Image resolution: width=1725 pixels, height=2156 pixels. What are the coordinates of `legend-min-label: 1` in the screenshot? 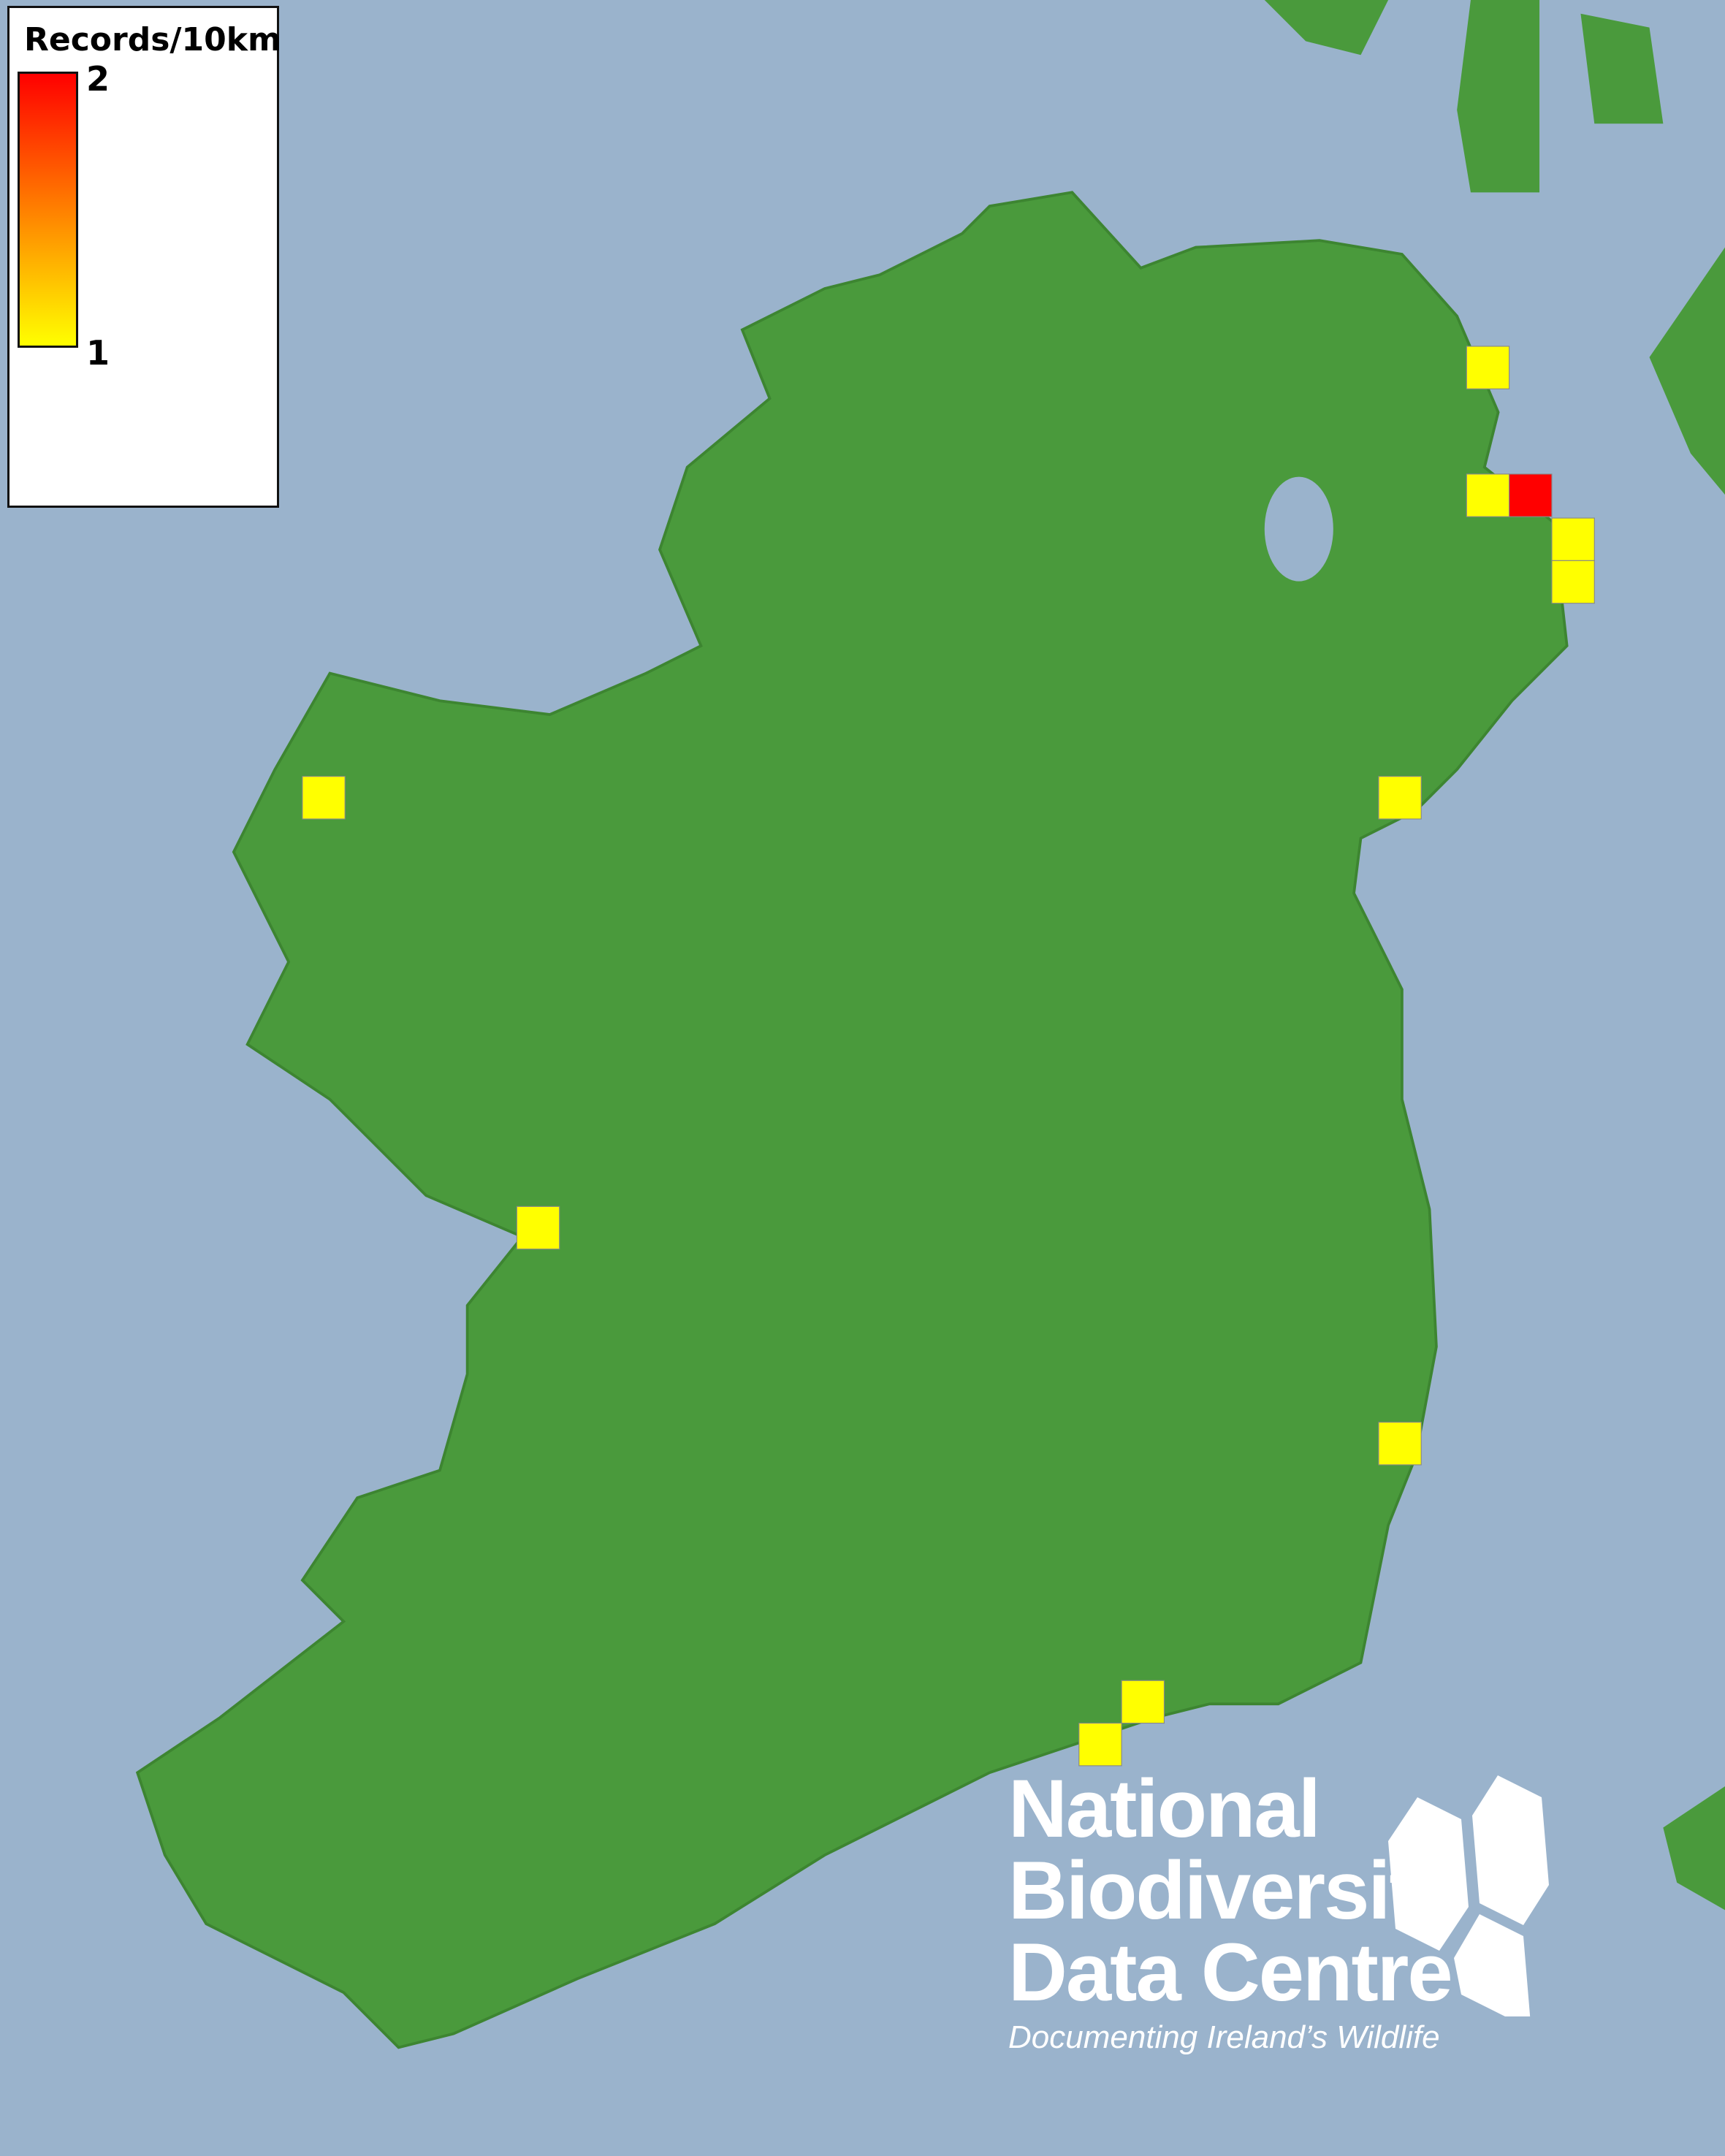 It's located at (98, 353).